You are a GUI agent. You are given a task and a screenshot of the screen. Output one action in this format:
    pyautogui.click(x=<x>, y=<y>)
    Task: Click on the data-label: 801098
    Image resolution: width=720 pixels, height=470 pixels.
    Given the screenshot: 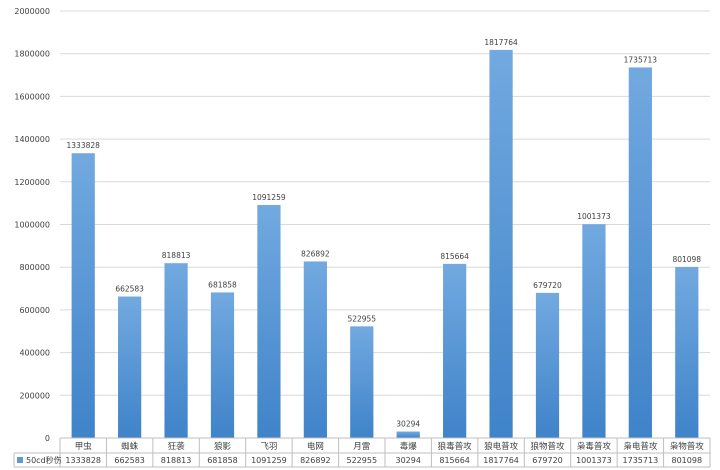 What is the action you would take?
    pyautogui.click(x=686, y=259)
    